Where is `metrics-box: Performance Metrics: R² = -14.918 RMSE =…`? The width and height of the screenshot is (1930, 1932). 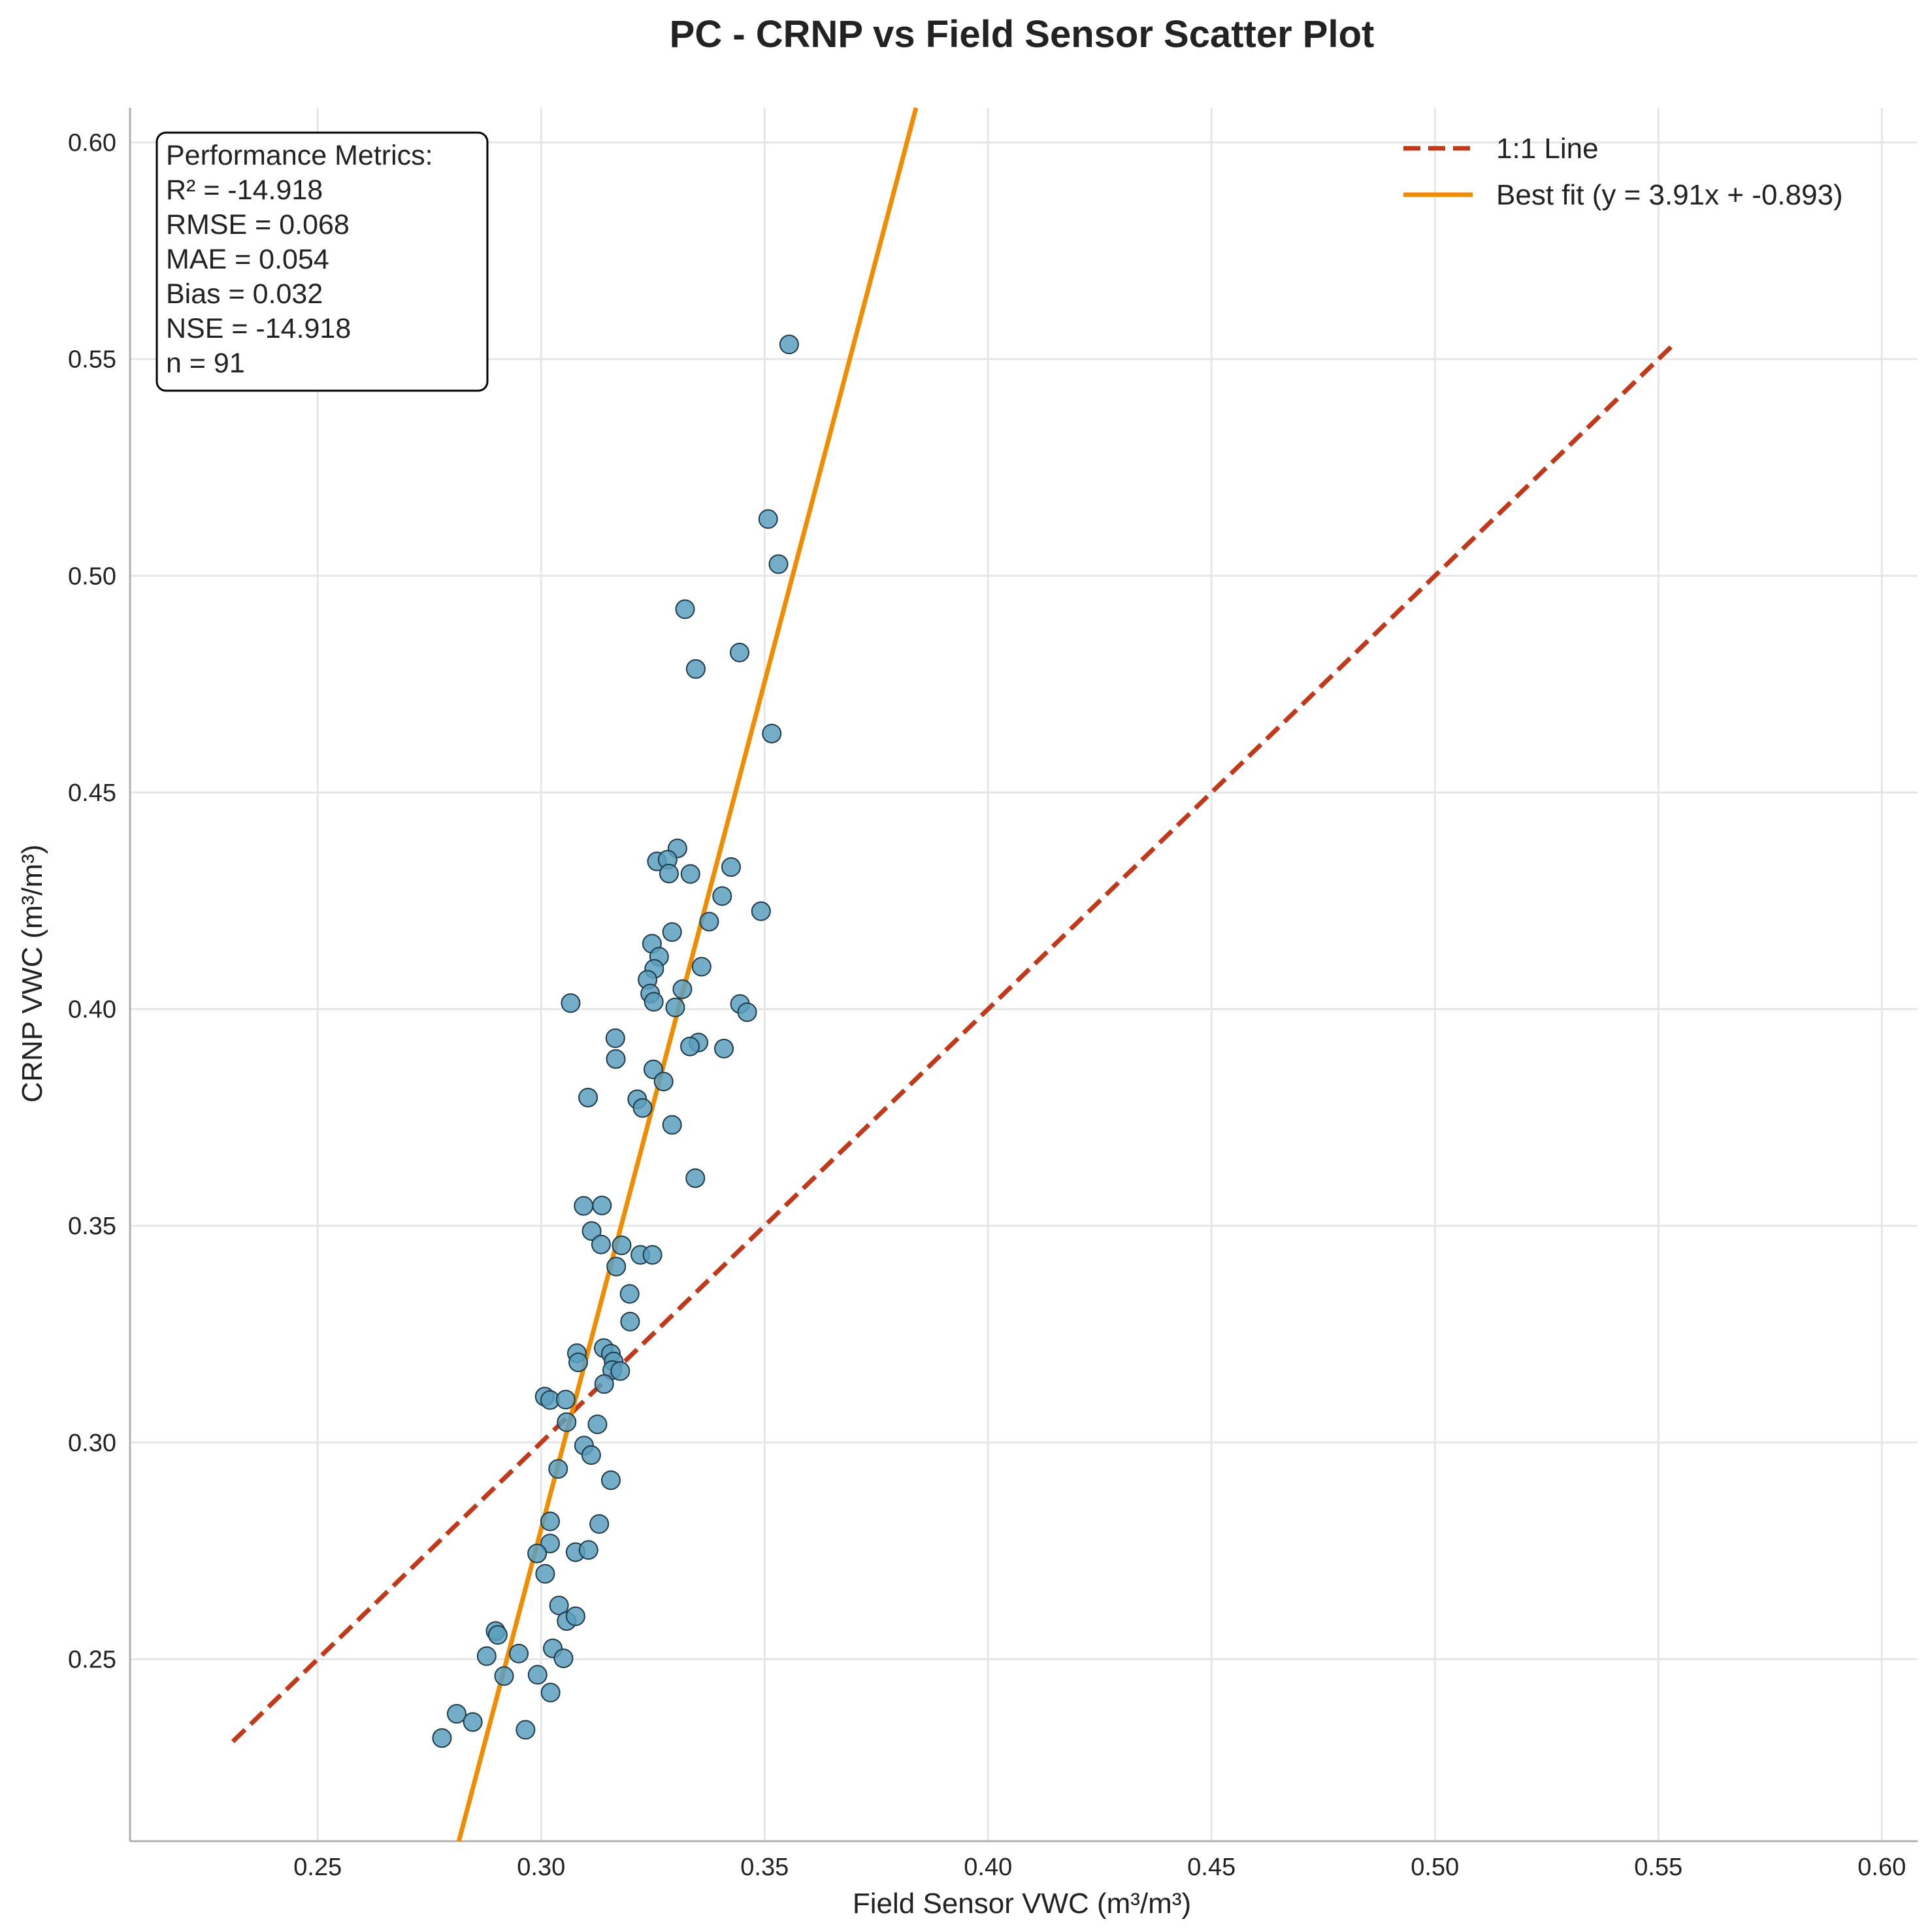
metrics-box: Performance Metrics: R² = -14.918 RMSE =… is located at coordinates (322, 261).